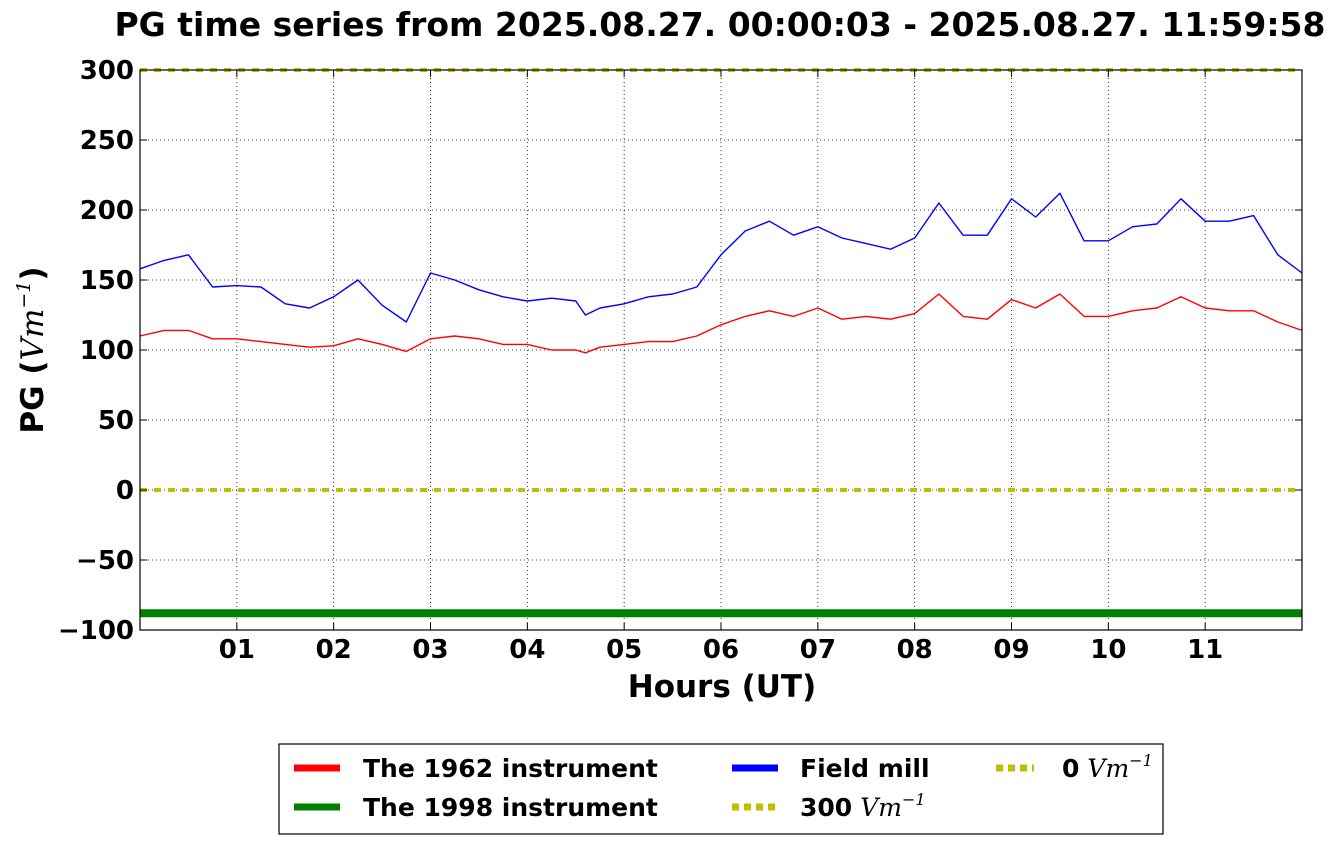 This screenshot has height=844, width=1341. What do you see at coordinates (96, 631) in the screenshot?
I see `y-tick-label: −100` at bounding box center [96, 631].